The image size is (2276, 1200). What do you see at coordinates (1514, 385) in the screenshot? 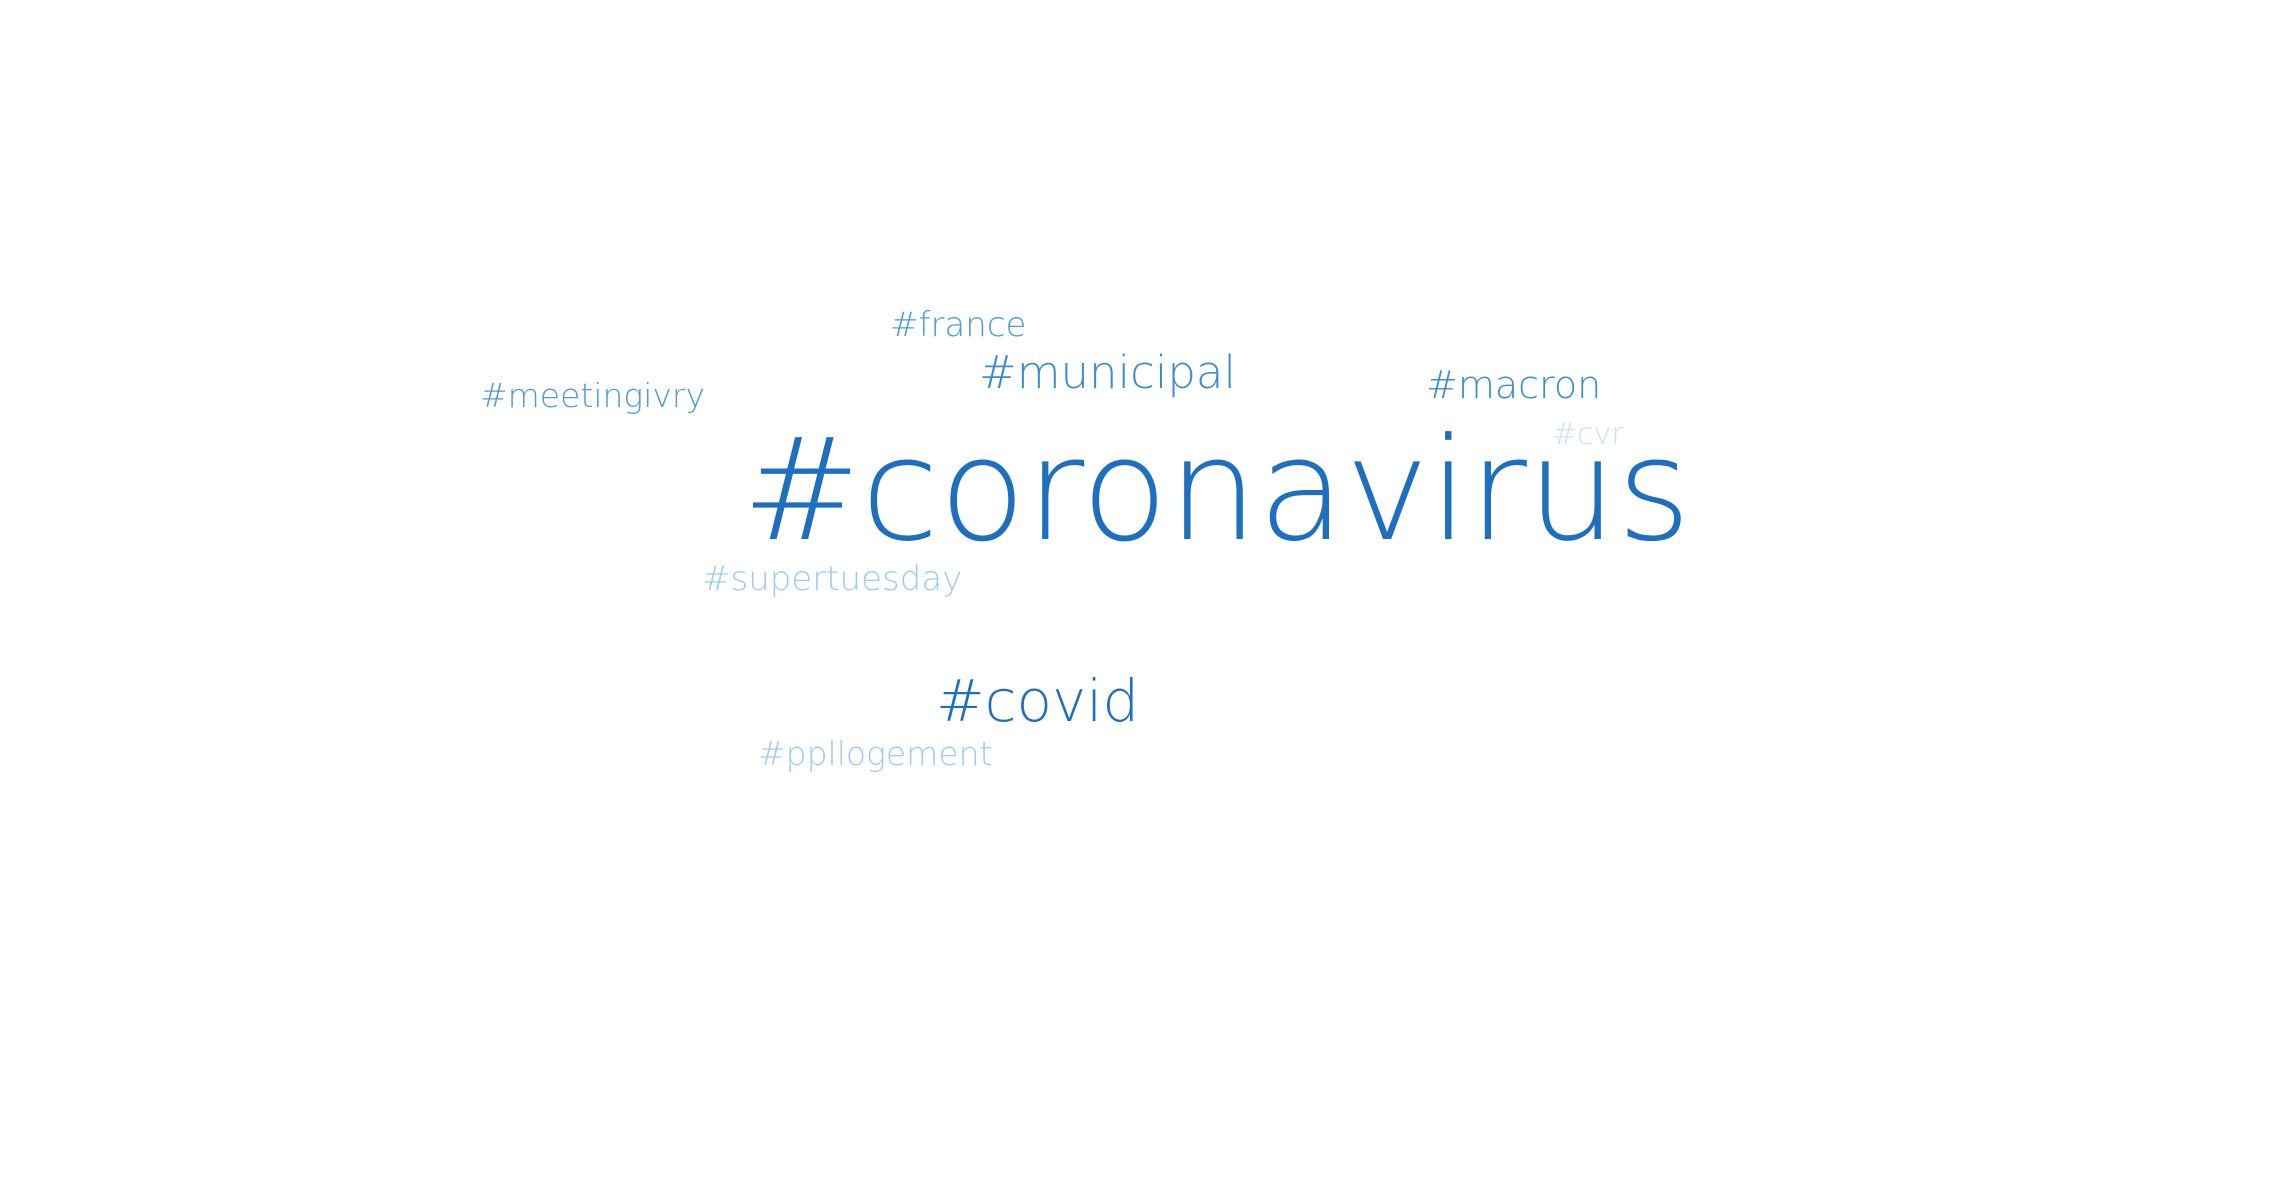
I see `tag-macron: #macron` at bounding box center [1514, 385].